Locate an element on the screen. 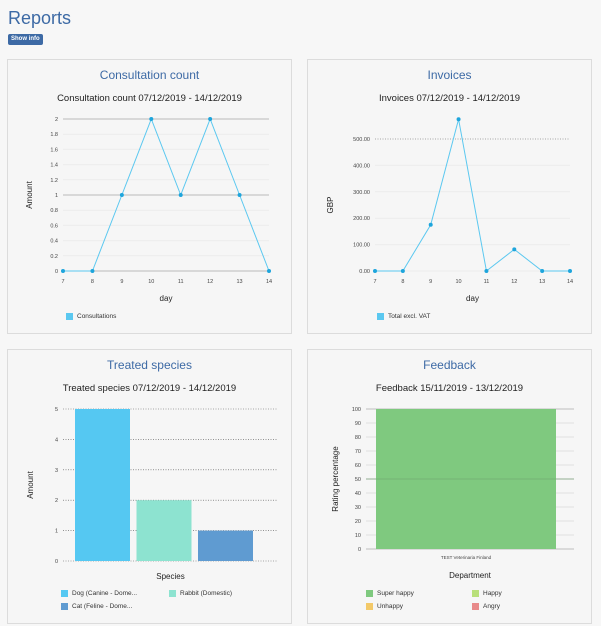 The height and width of the screenshot is (626, 601). show-info-button: Show info is located at coordinates (25, 39).